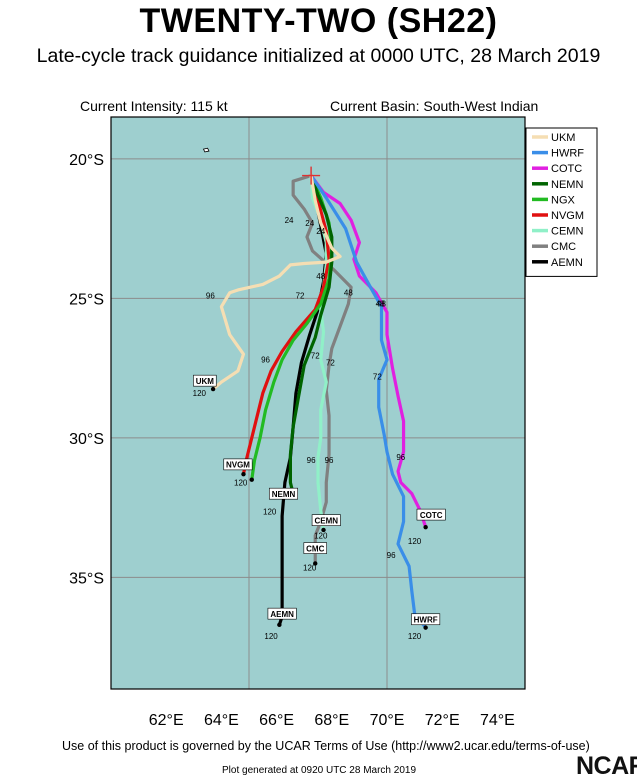  I want to click on end-box-cotc: COTC, so click(431, 514).